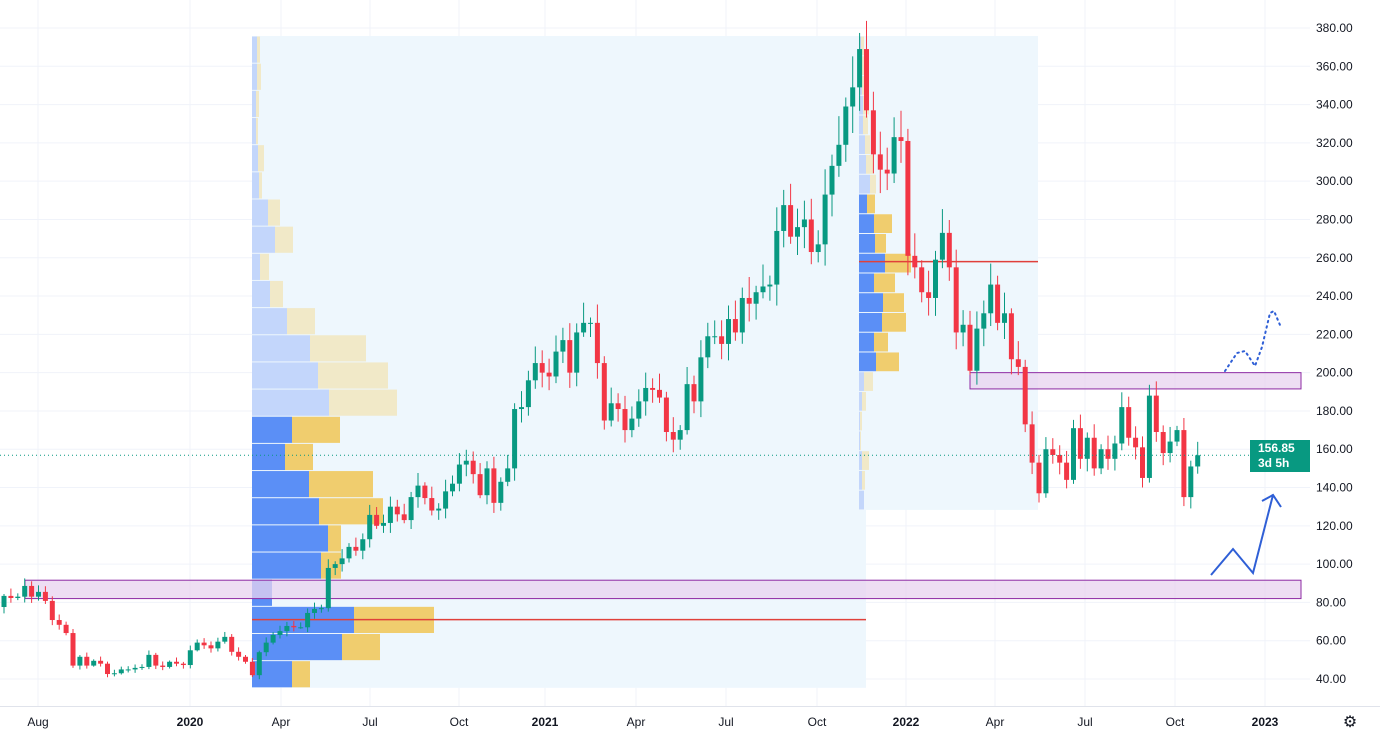  I want to click on price-tick-label: 300.00, so click(1334, 181).